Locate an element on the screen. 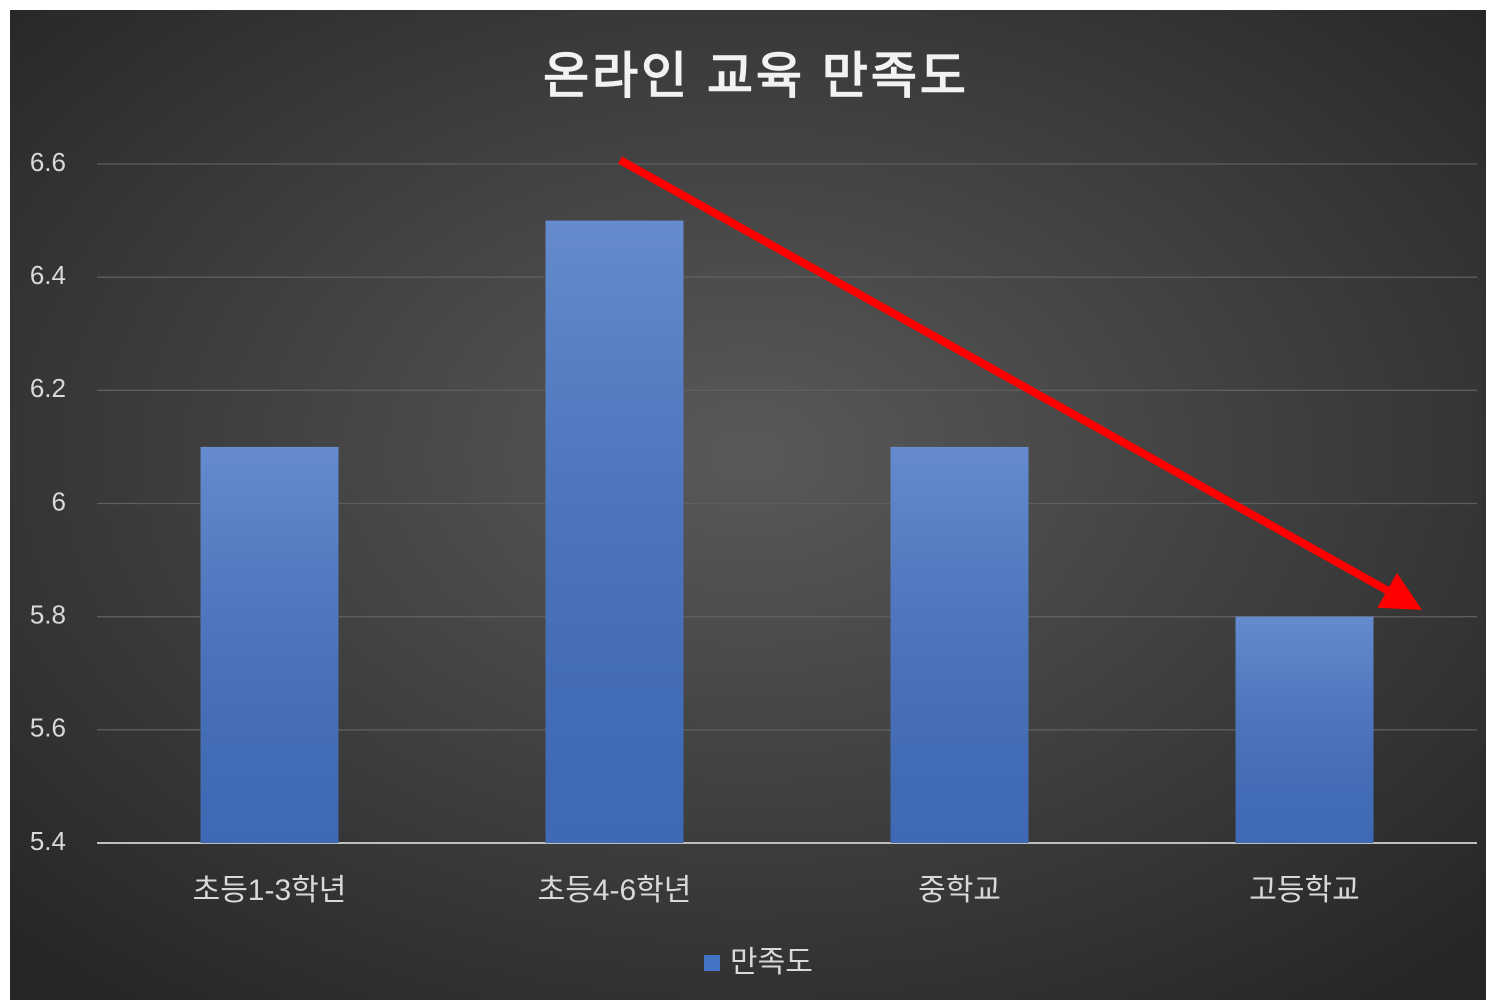 This screenshot has width=1488, height=1002. y-tick-label: 6.6 is located at coordinates (48, 162).